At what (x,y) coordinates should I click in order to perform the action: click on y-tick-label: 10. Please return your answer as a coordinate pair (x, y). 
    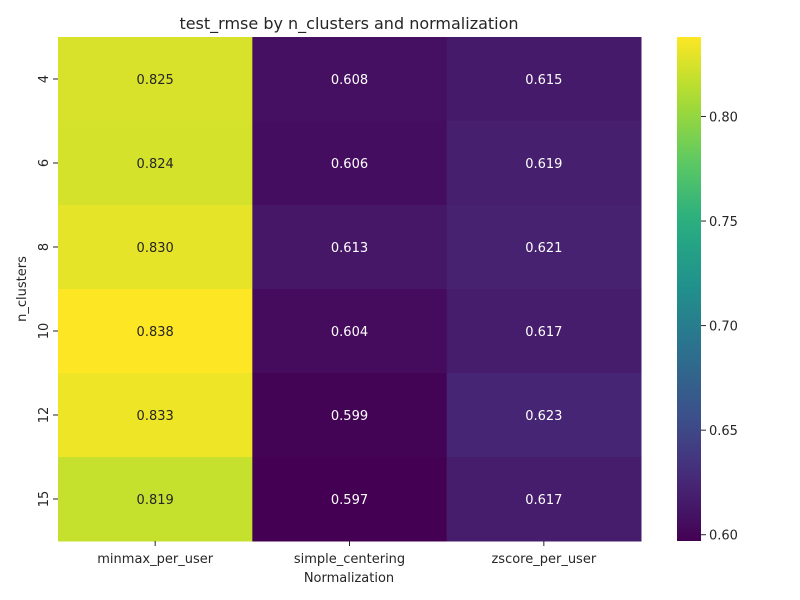
    Looking at the image, I should click on (44, 331).